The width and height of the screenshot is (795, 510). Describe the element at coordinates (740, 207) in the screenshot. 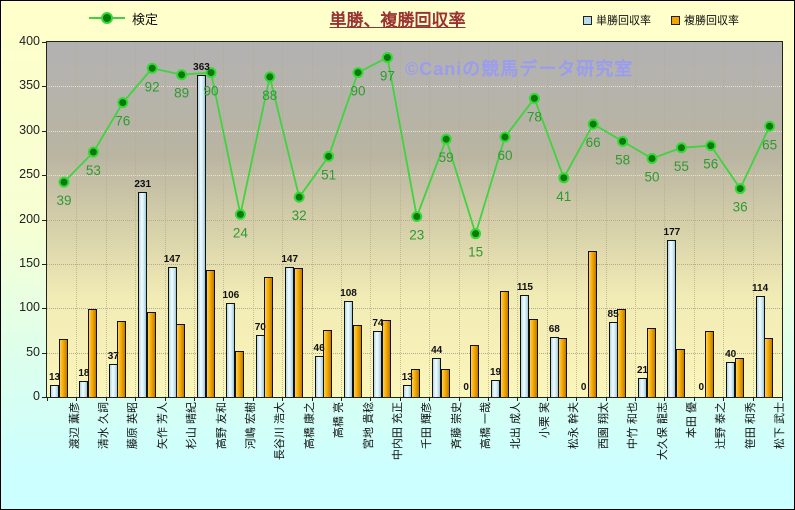

I see `kentei-value-label: 36` at that location.